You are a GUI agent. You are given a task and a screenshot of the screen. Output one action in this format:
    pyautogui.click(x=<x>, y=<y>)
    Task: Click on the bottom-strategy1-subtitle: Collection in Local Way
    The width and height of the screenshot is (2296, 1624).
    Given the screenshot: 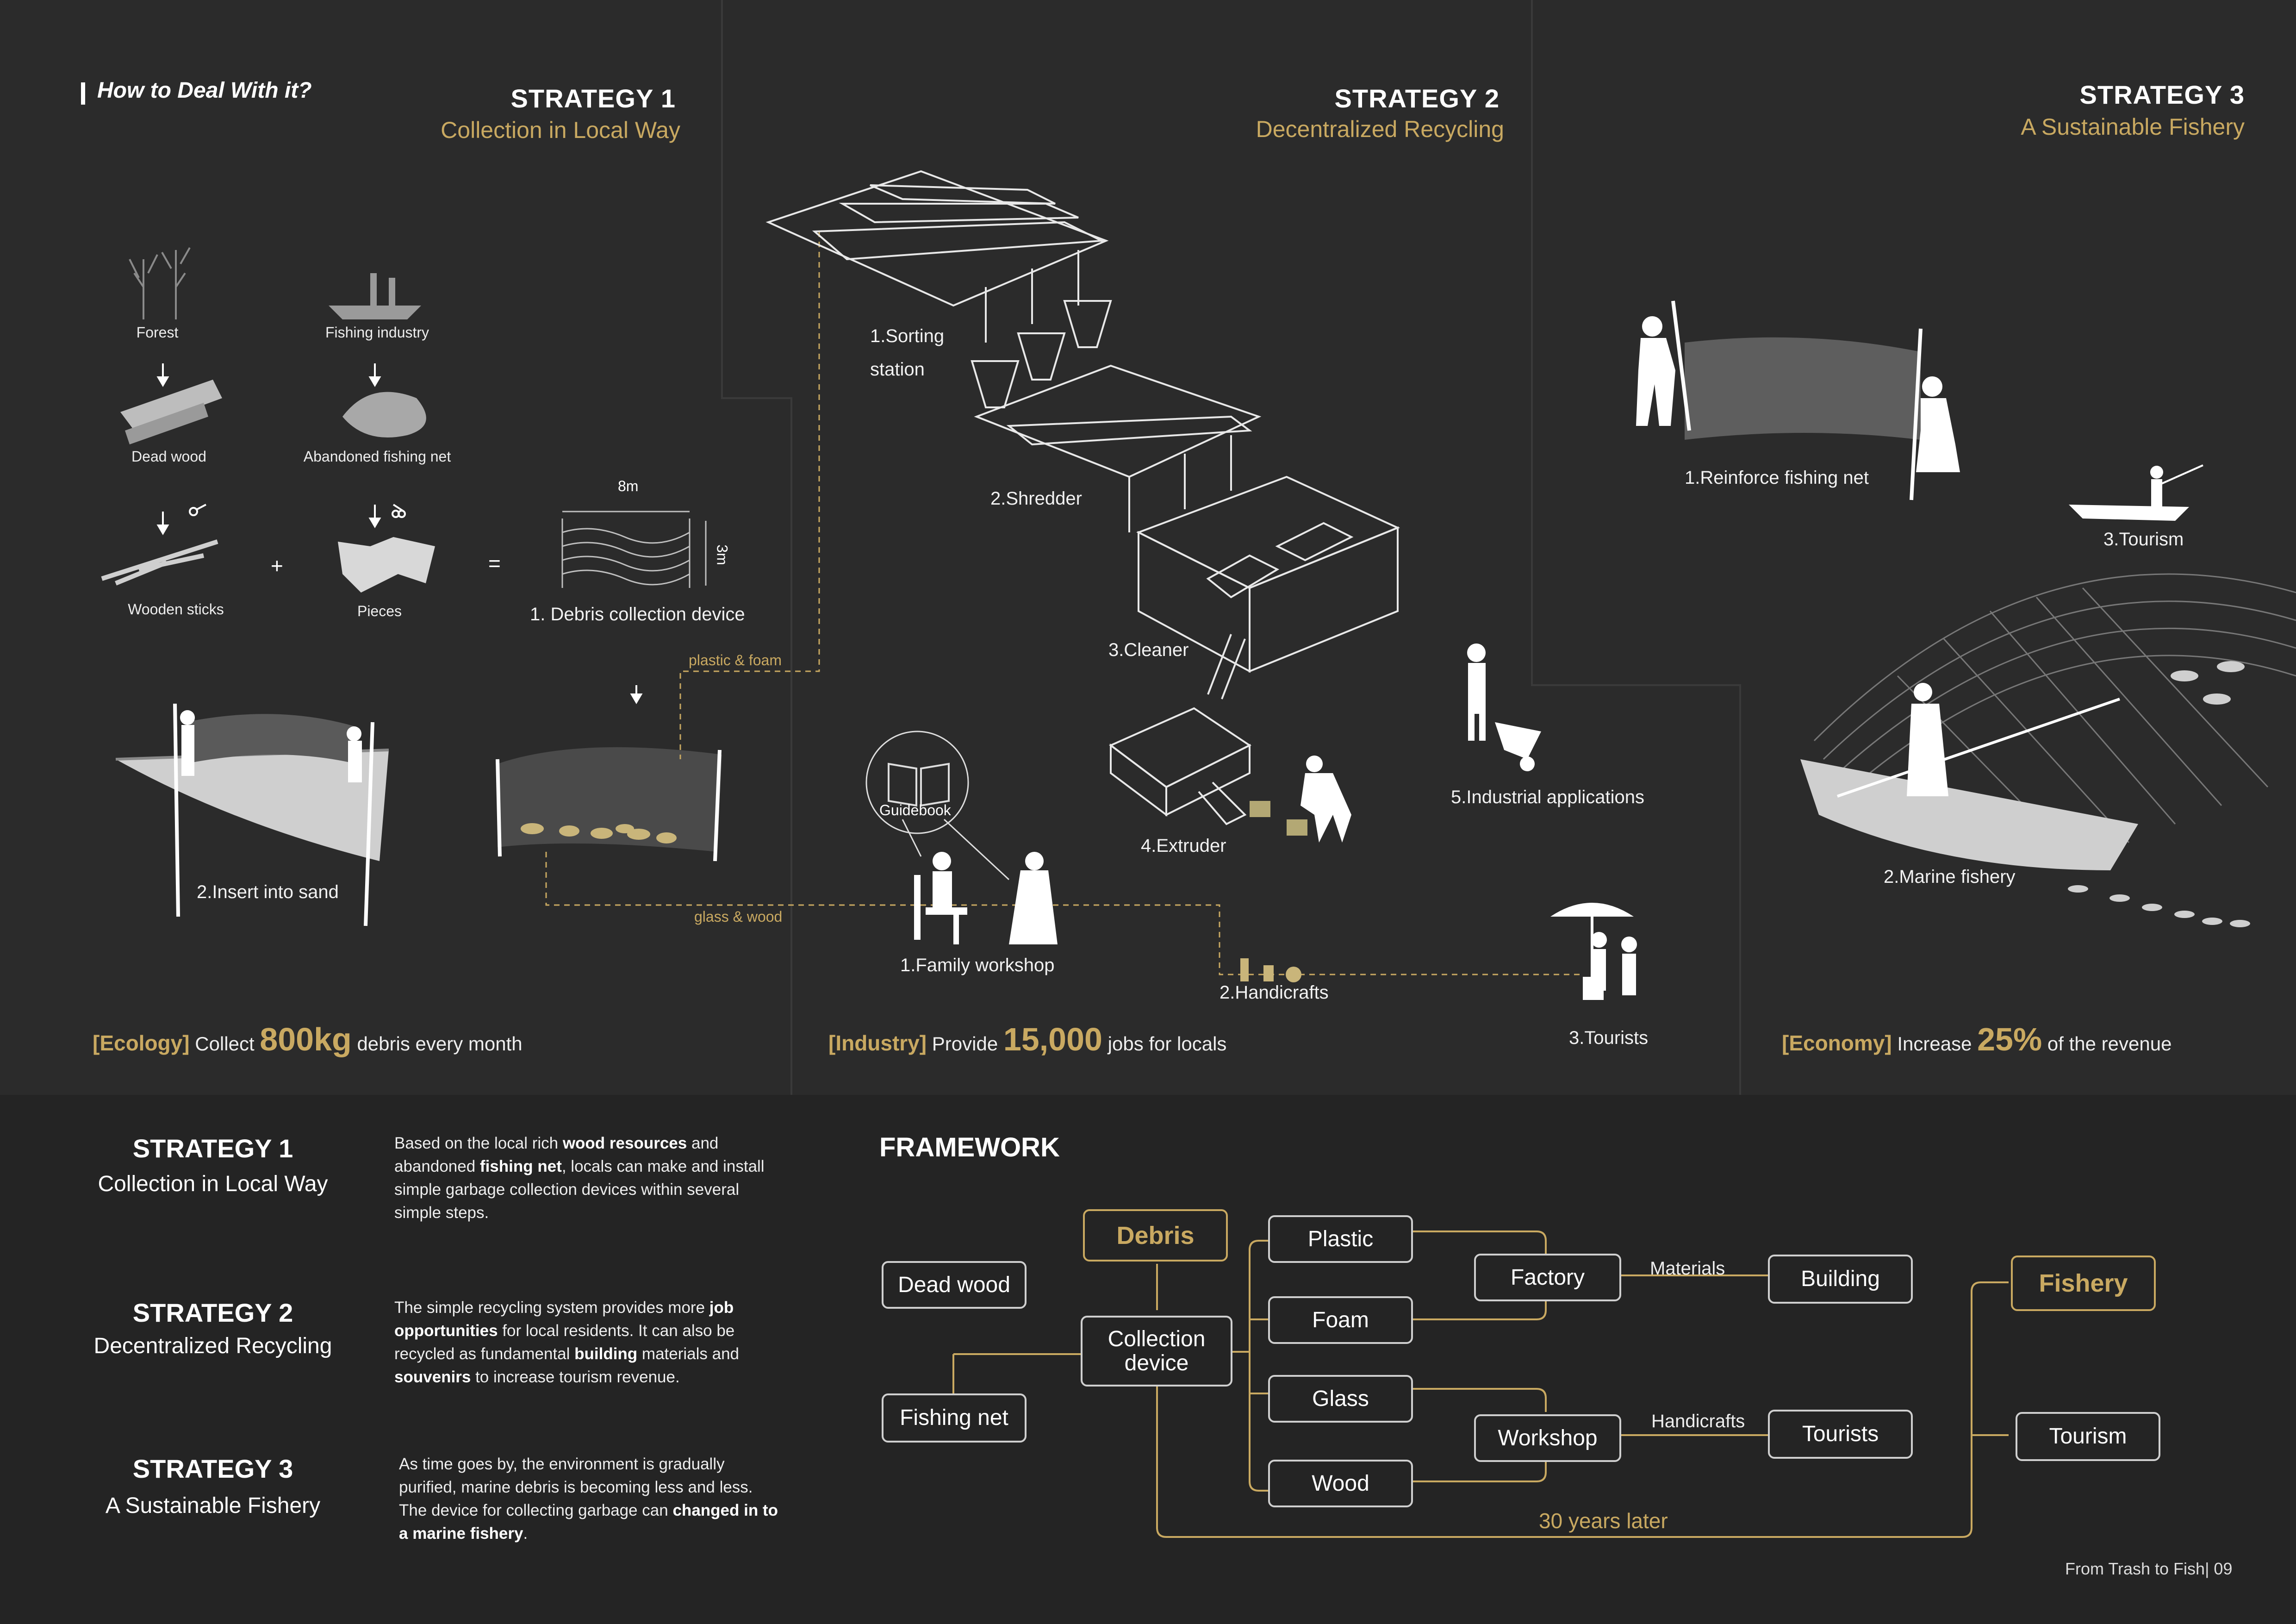 What is the action you would take?
    pyautogui.click(x=213, y=1184)
    